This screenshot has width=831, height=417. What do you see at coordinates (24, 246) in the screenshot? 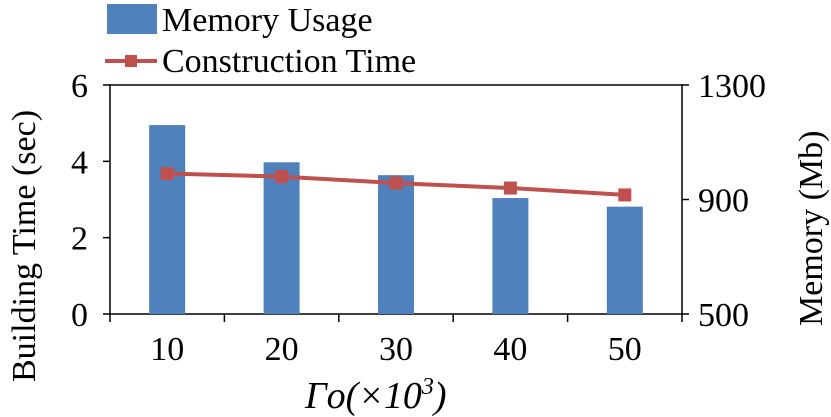
I see `y-left-axis-title: Building Time (sec)` at bounding box center [24, 246].